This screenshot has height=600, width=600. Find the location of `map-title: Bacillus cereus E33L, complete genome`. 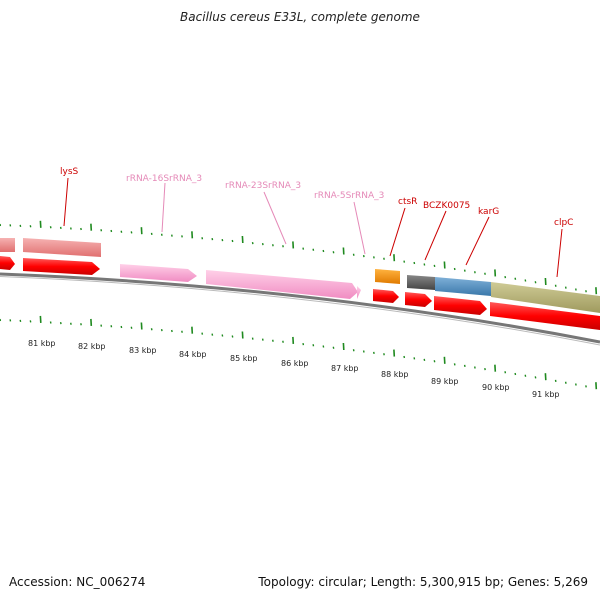

map-title: Bacillus cereus E33L, complete genome is located at coordinates (300, 17).